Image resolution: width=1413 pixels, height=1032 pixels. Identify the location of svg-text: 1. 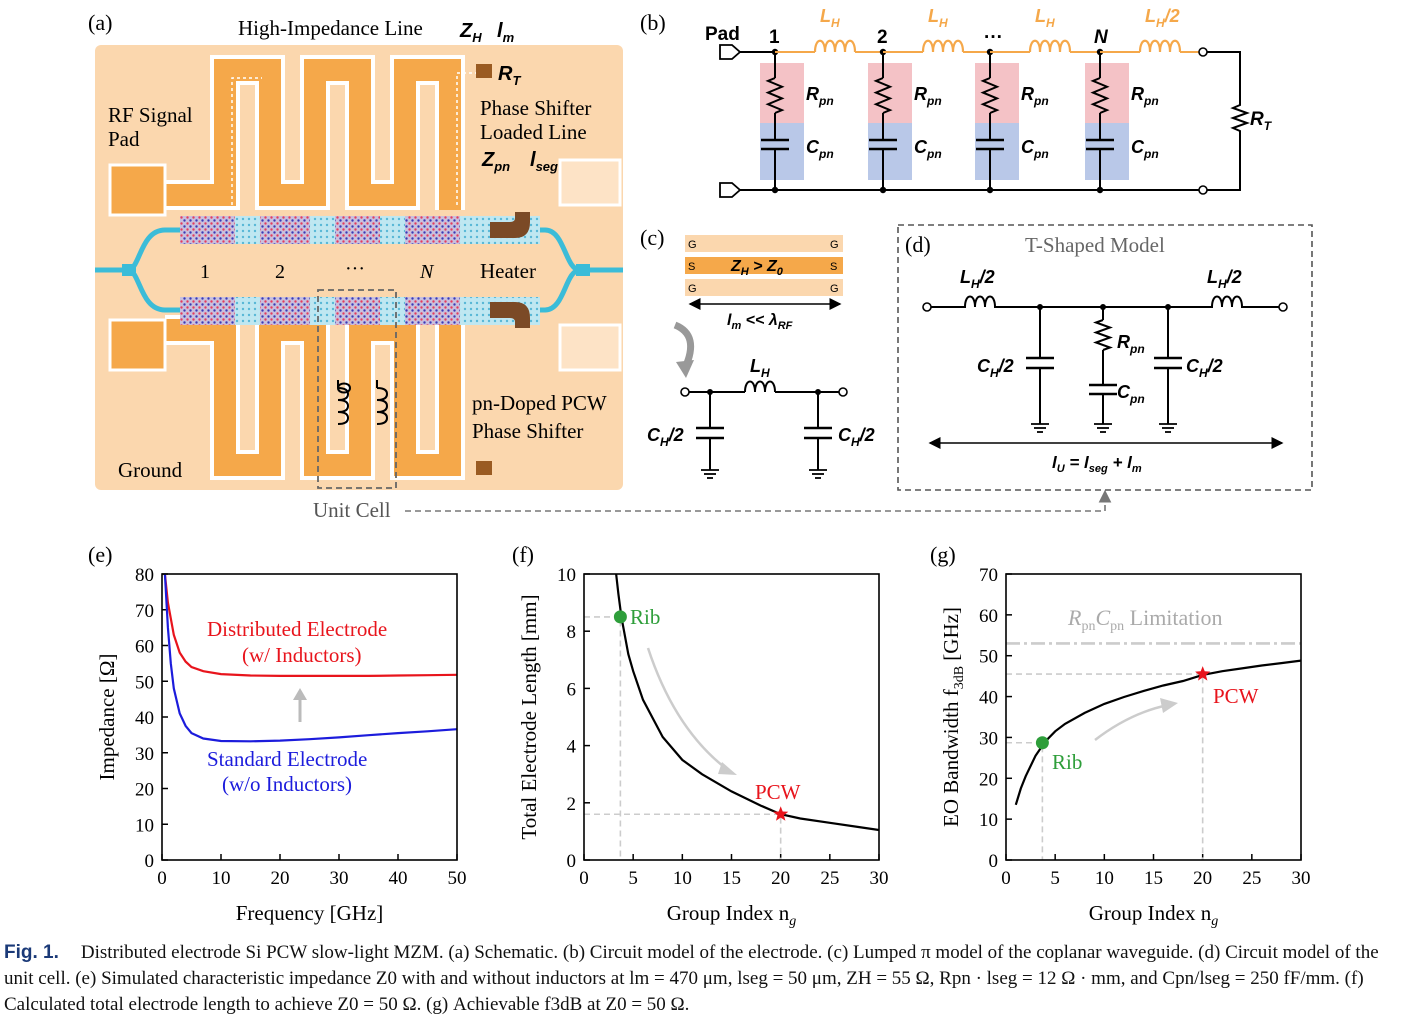
(205, 272).